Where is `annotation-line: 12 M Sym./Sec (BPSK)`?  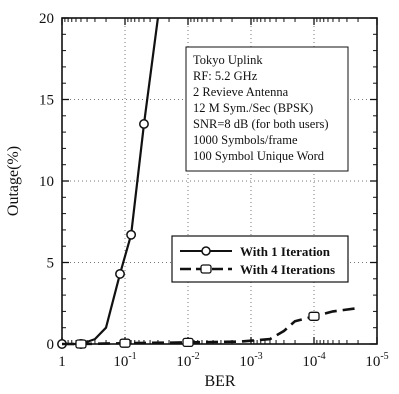 annotation-line: 12 M Sym./Sec (BPSK) is located at coordinates (253, 108).